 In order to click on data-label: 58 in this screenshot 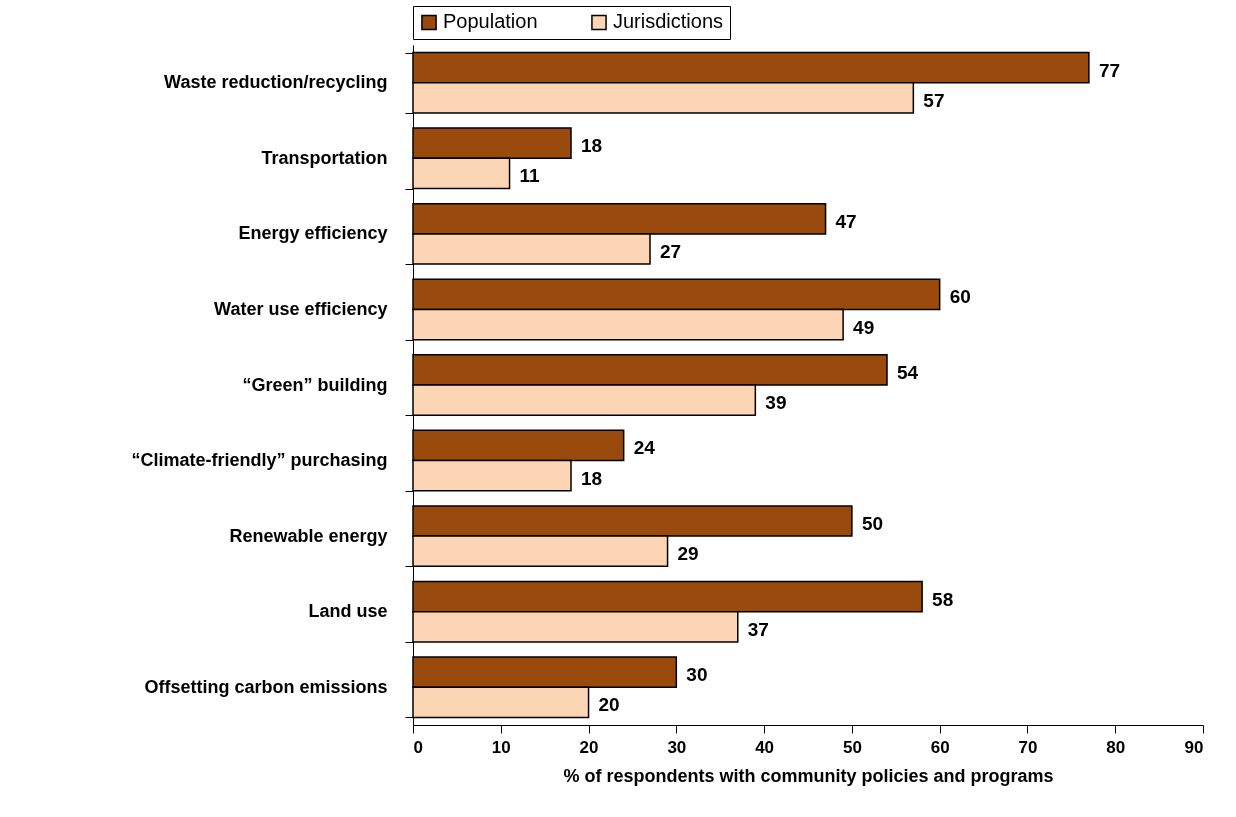, I will do `click(943, 599)`.